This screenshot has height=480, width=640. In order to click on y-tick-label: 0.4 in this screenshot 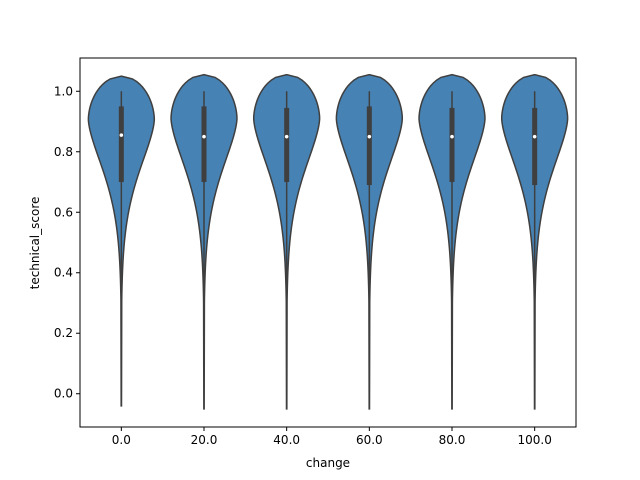, I will do `click(63, 273)`.